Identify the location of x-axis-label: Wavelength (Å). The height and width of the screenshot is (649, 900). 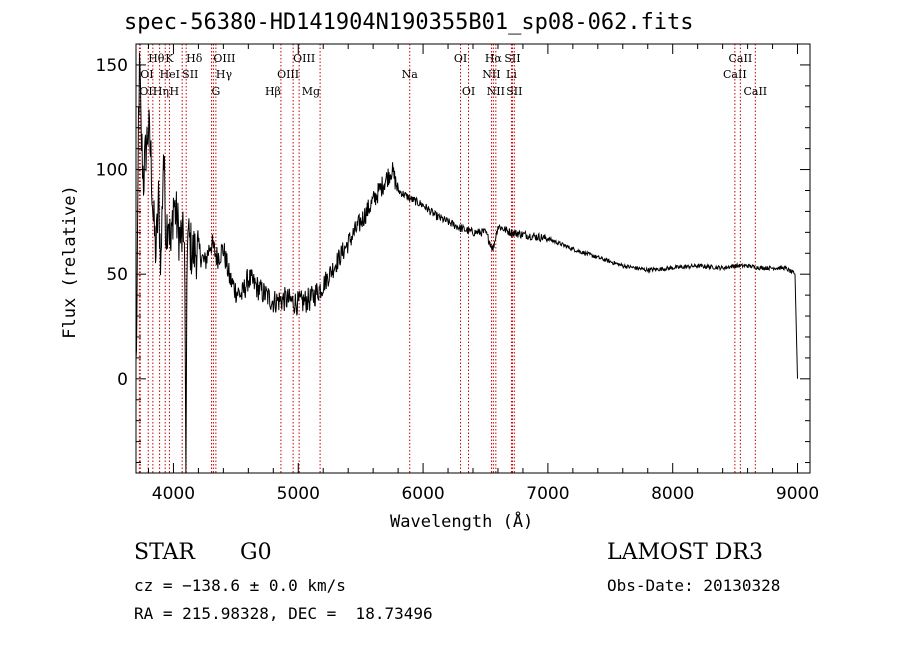
(462, 522).